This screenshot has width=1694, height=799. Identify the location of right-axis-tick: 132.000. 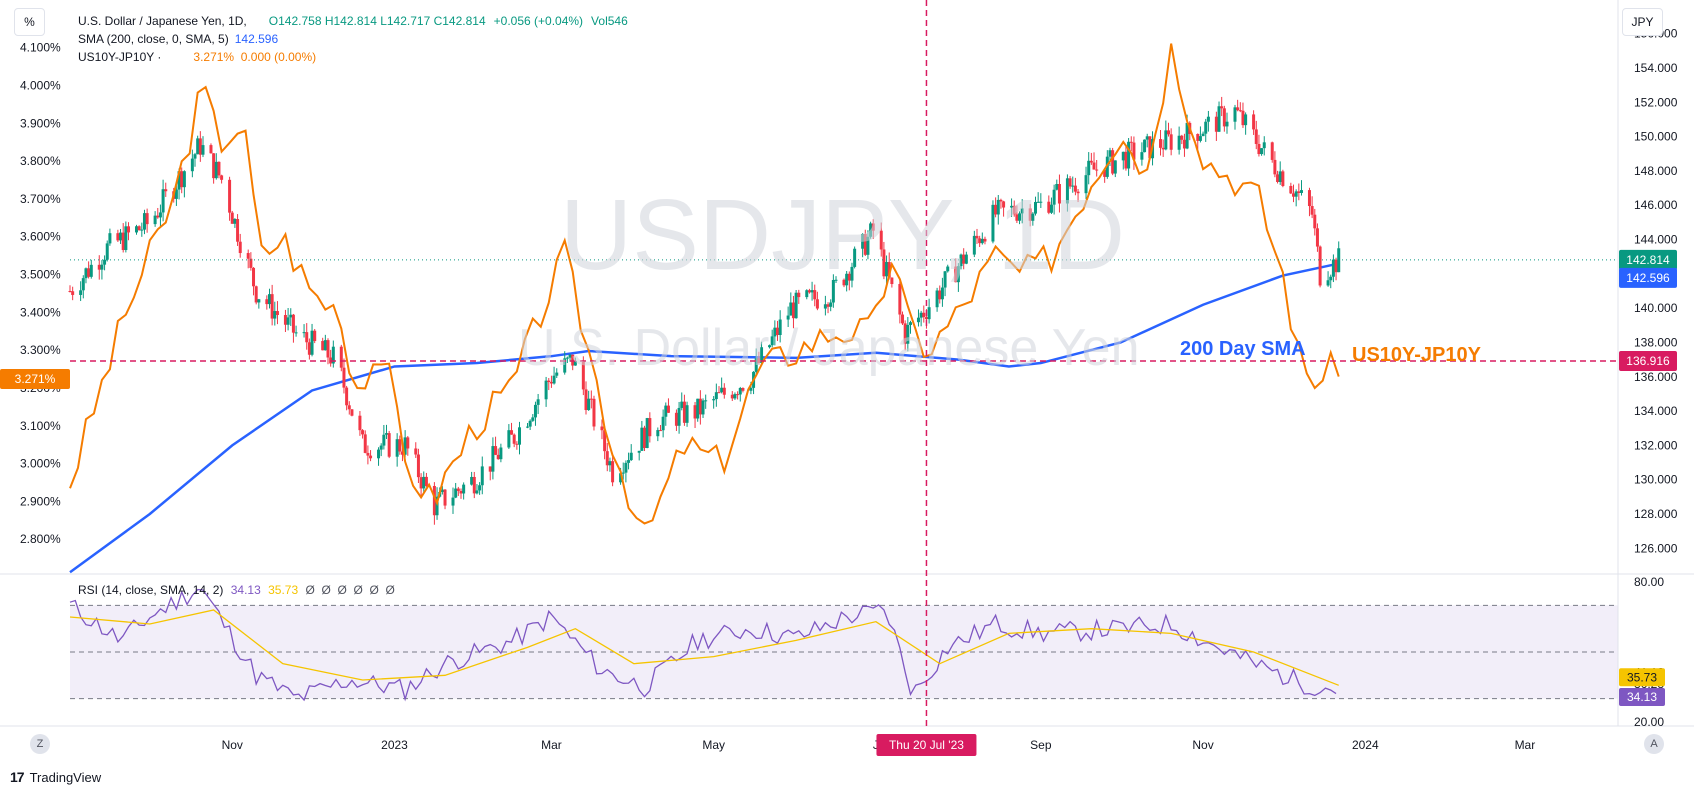
(1656, 445).